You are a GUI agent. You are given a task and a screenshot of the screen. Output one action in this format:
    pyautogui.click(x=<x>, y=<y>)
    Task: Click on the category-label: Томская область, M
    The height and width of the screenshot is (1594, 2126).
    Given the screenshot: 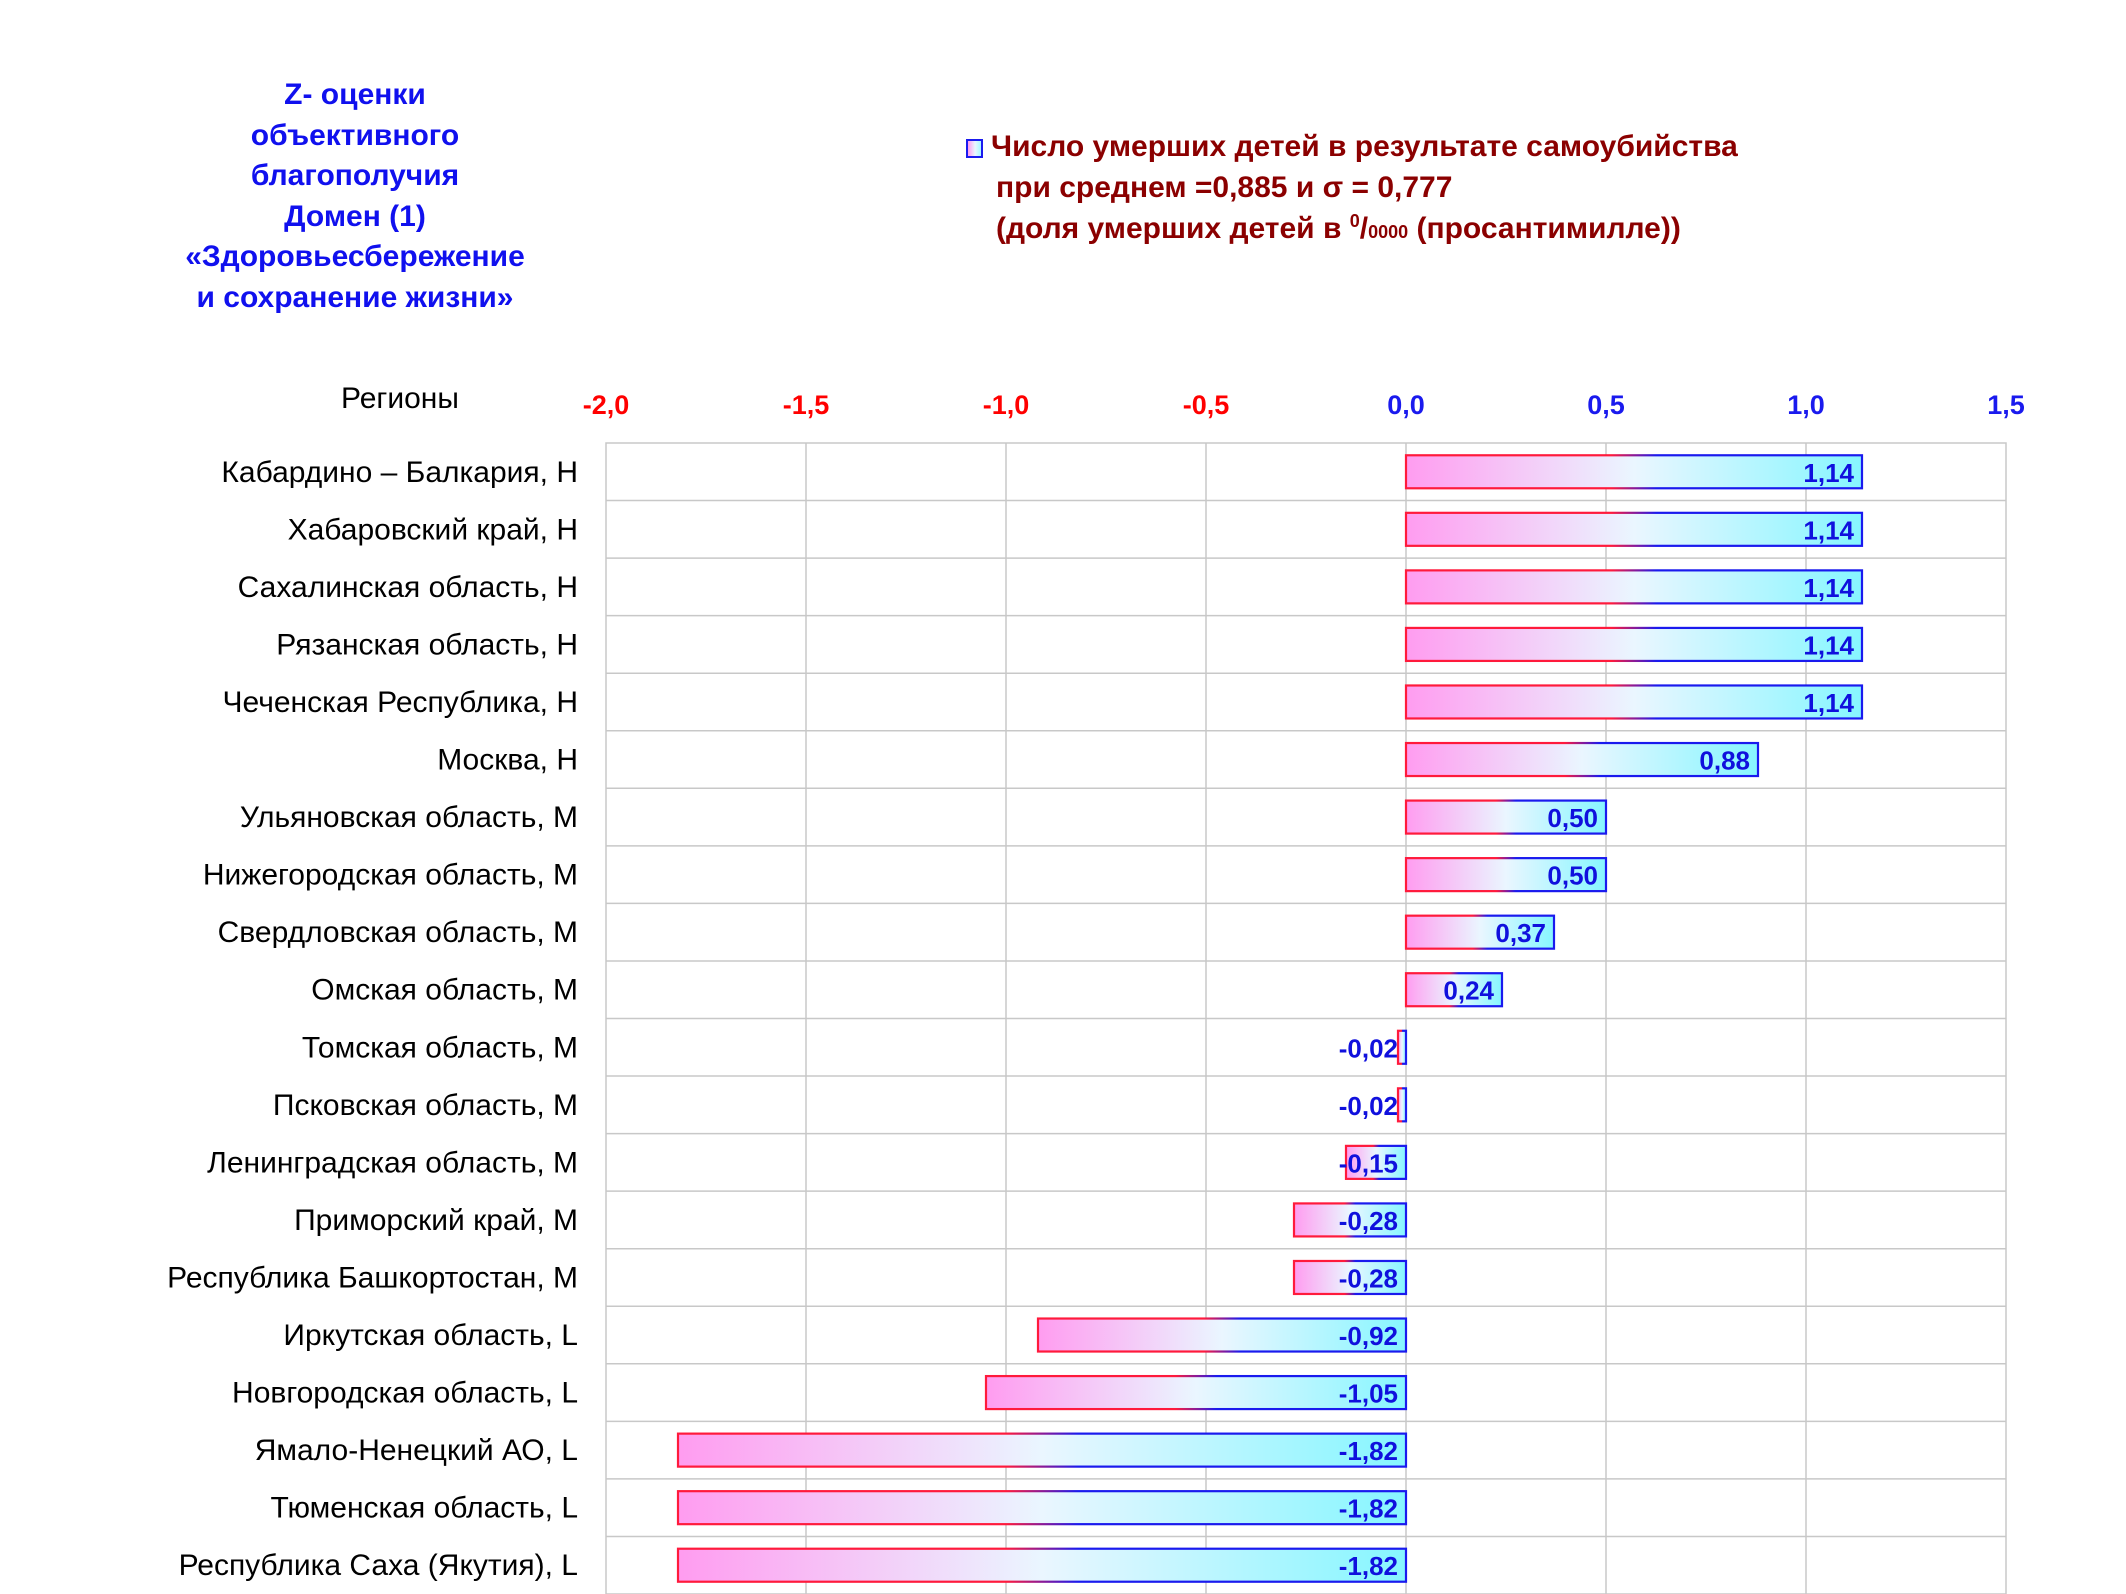 What is the action you would take?
    pyautogui.click(x=440, y=1047)
    